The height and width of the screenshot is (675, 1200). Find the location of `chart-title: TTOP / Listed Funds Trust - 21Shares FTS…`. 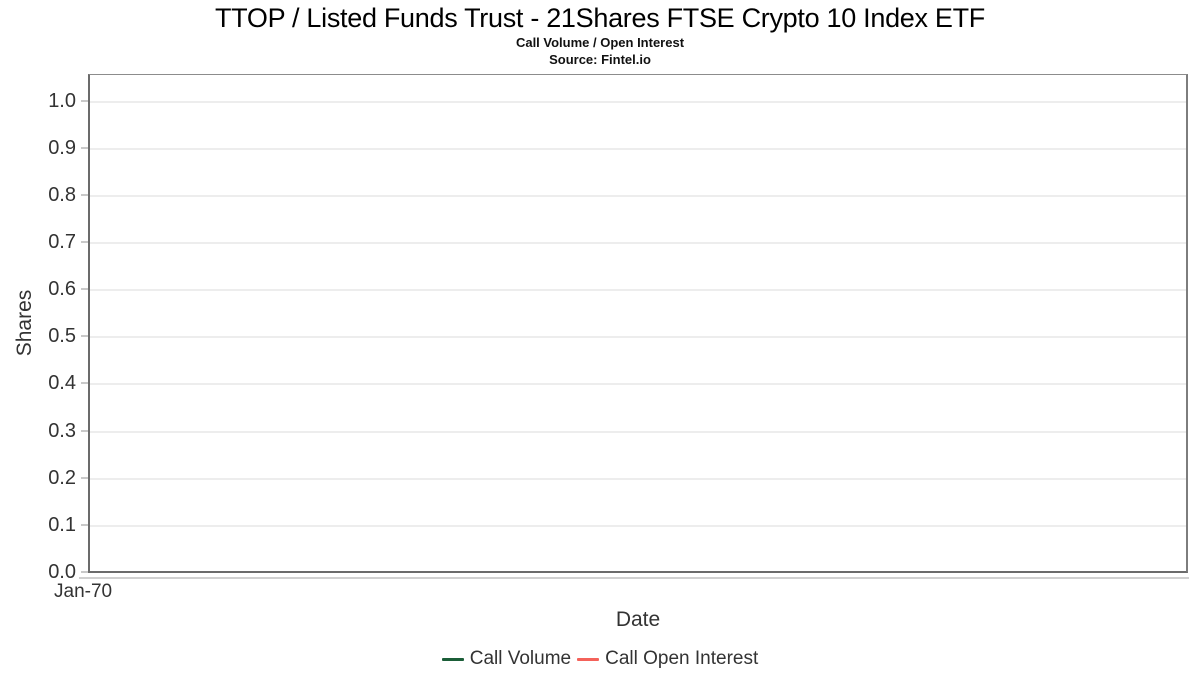

chart-title: TTOP / Listed Funds Trust - 21Shares FTS… is located at coordinates (599, 18).